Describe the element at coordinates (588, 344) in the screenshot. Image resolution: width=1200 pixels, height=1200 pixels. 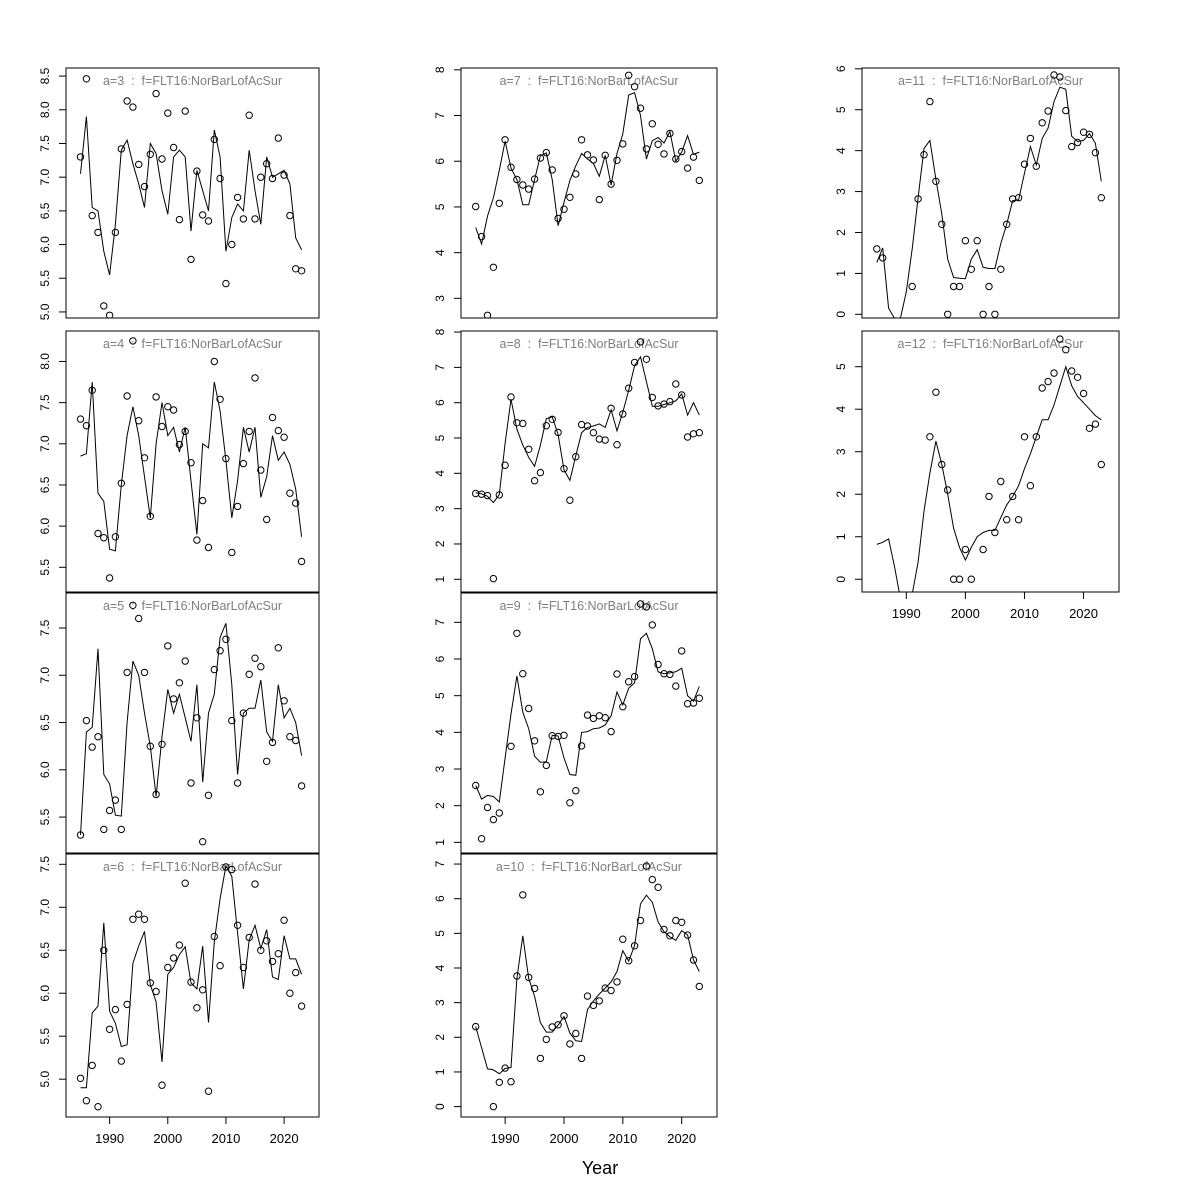
I see `panel-title: a=8 : f=FLT16:NorBarLofAcSur` at that location.